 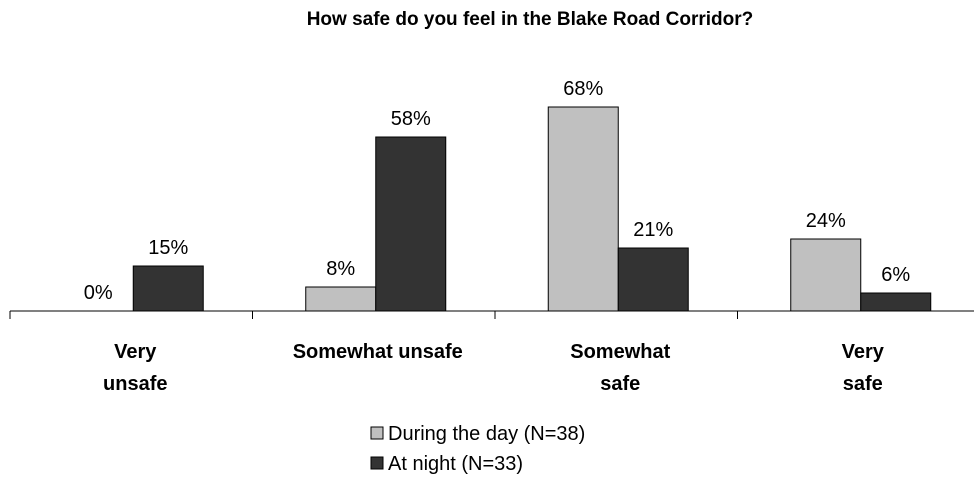 What do you see at coordinates (455, 464) in the screenshot?
I see `legend-label-night: At night (N=33)` at bounding box center [455, 464].